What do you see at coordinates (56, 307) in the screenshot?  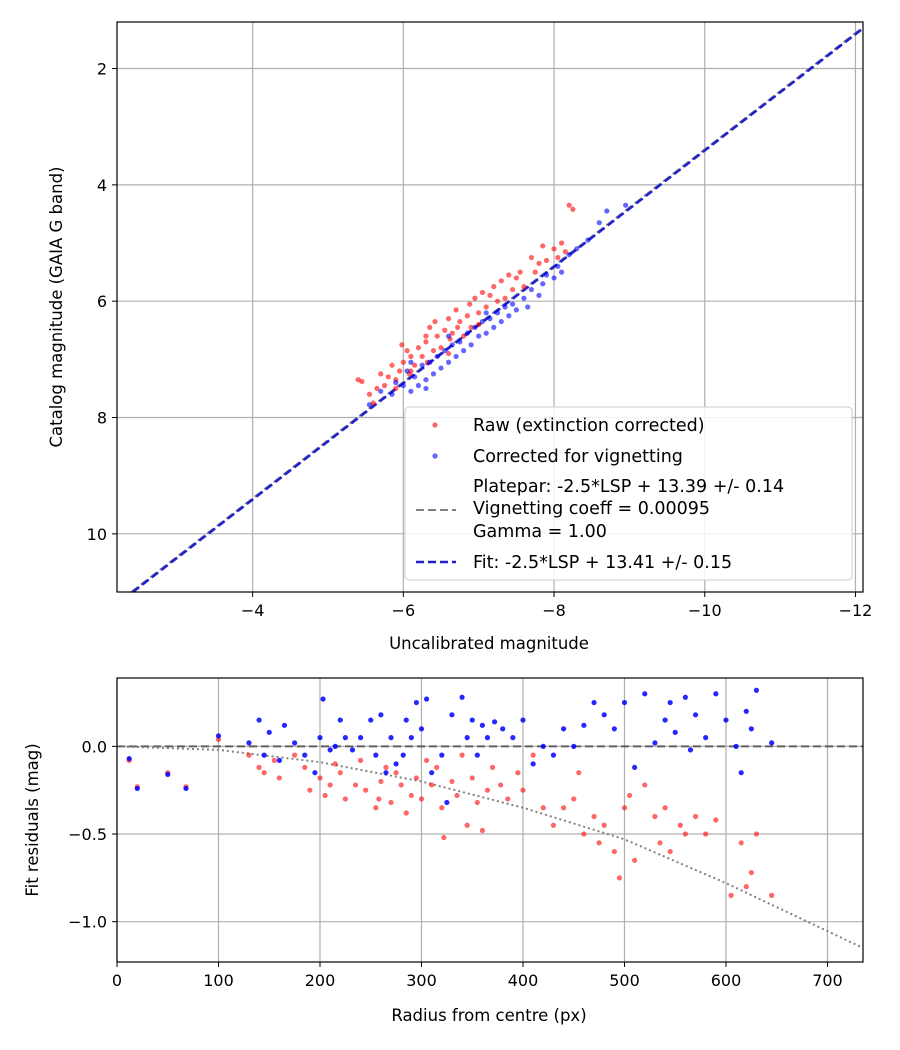 I see `top-y-axis-label: Catalog magnitude (GAIA G band)` at bounding box center [56, 307].